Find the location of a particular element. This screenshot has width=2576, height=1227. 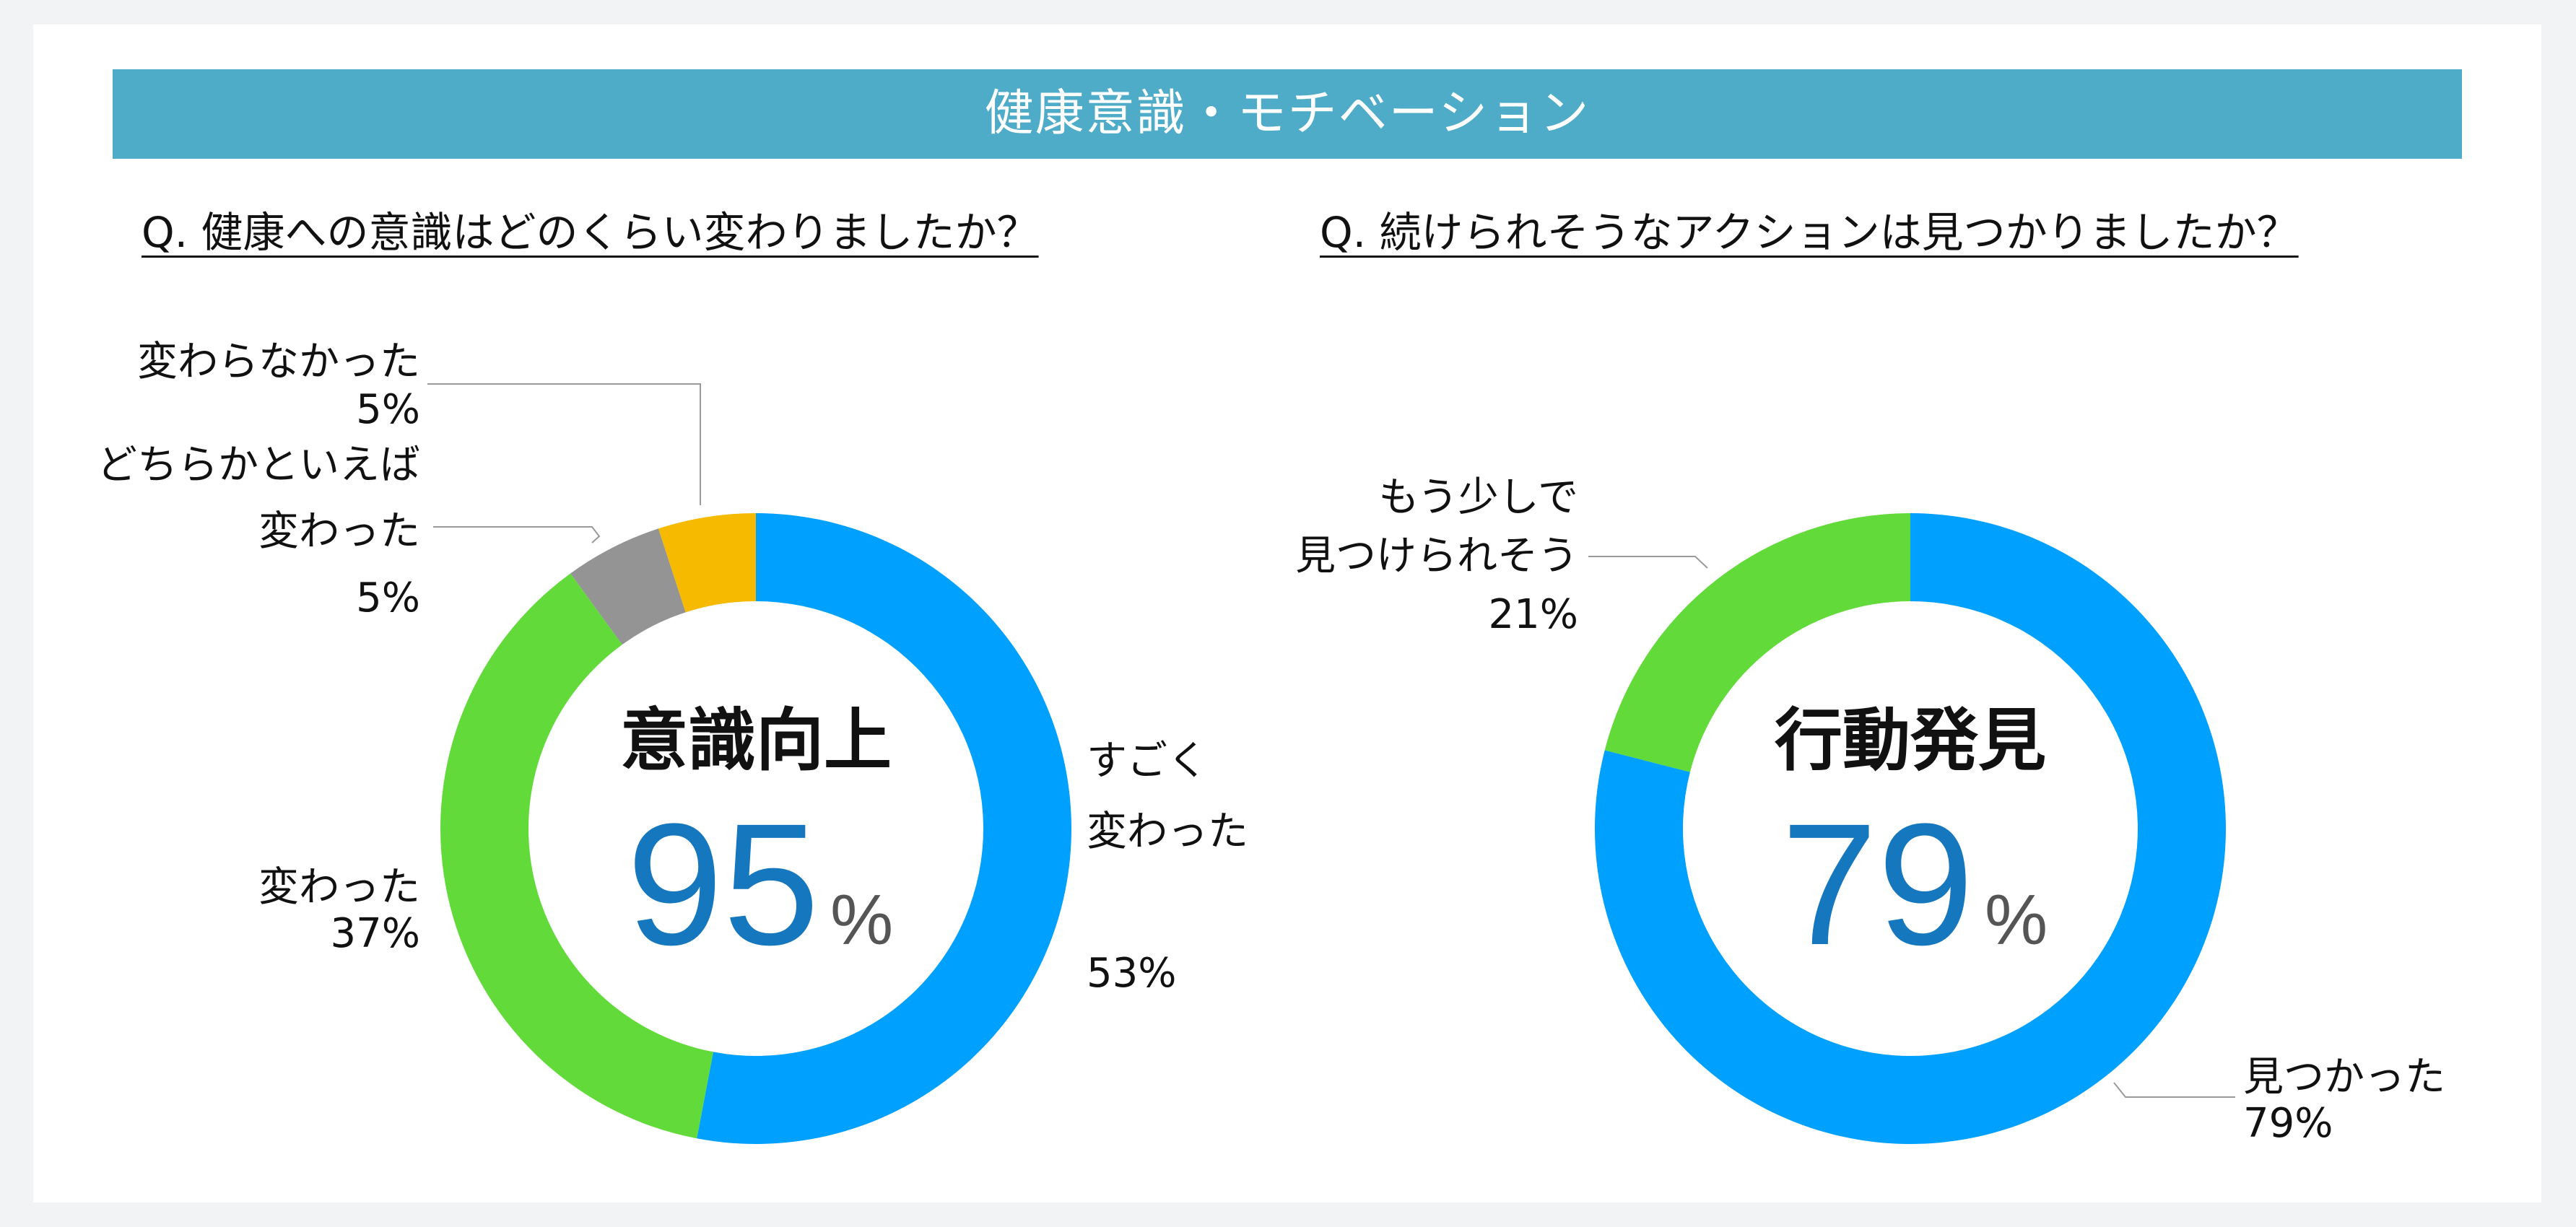

data-label-1: 見つかった 79% is located at coordinates (2344, 1100).